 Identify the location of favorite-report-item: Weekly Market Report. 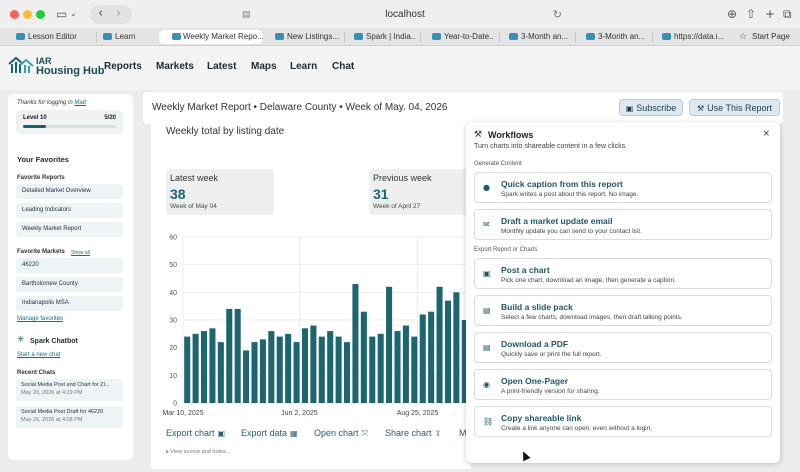
(69, 229).